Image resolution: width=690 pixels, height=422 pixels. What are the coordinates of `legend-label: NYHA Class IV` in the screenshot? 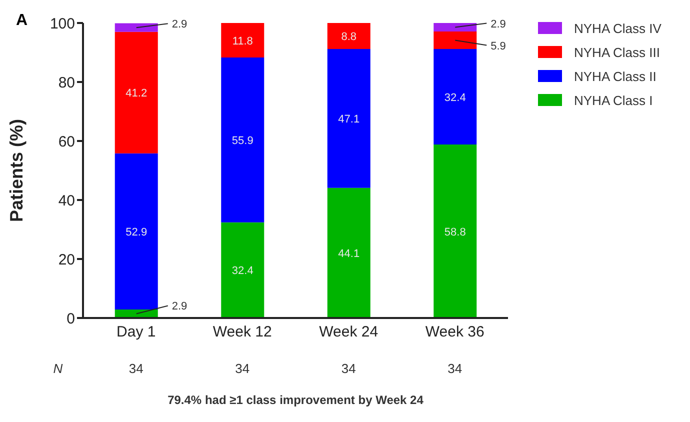 It's located at (618, 28).